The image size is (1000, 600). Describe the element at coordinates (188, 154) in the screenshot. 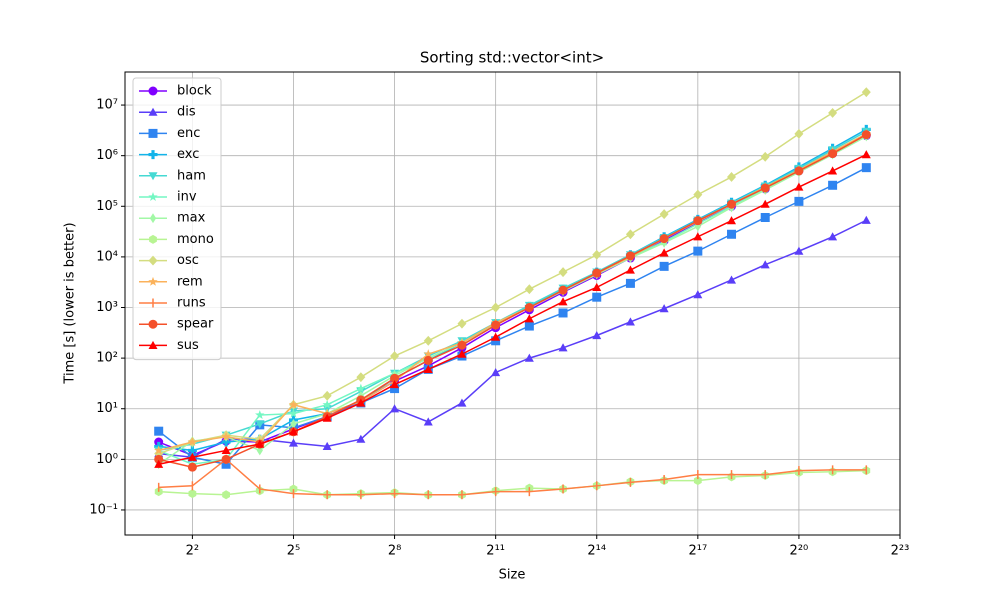

I see `legend-label: exc` at that location.